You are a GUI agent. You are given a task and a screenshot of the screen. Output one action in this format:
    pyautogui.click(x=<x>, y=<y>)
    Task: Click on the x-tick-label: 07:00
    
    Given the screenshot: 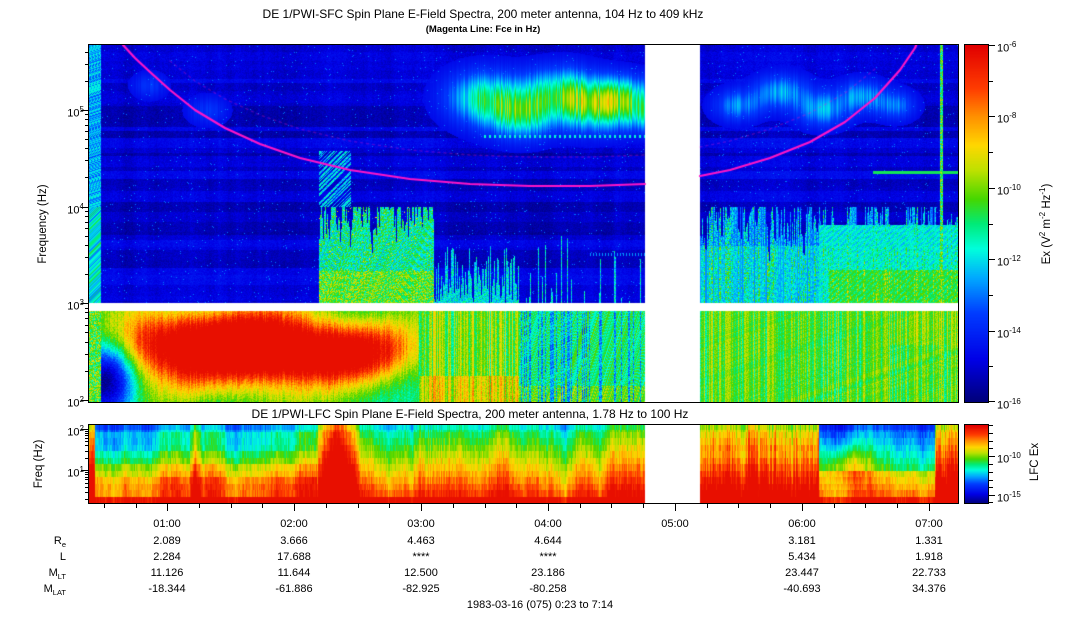 What is the action you would take?
    pyautogui.click(x=929, y=524)
    